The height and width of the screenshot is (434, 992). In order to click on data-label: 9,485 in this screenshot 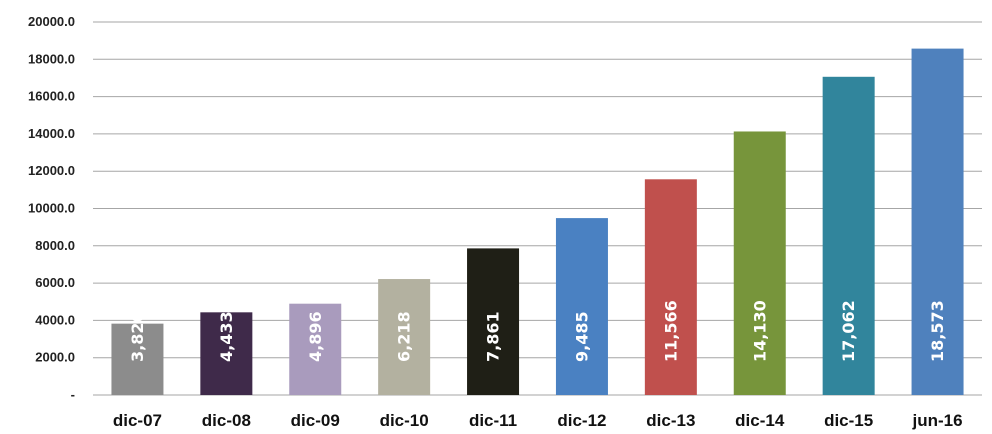, I will do `click(581, 336)`.